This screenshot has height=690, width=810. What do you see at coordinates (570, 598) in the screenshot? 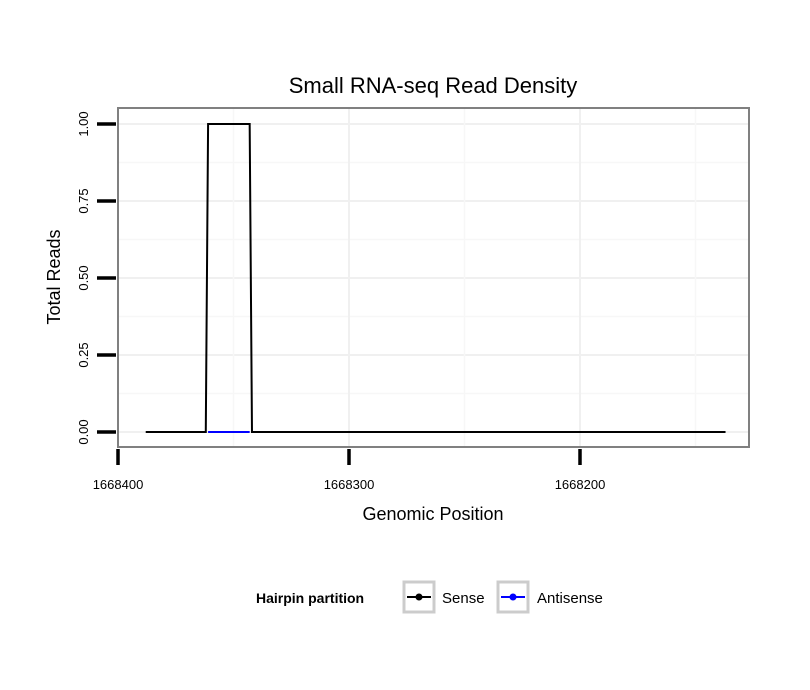
I see `legend-label-antisense: Antisense` at bounding box center [570, 598].